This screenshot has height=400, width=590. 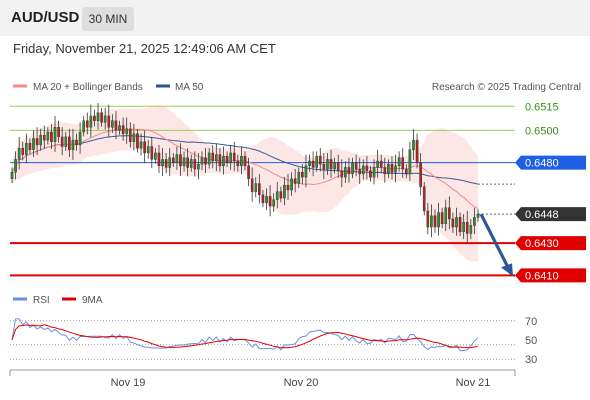 I want to click on ma50-legend-label: MA 50, so click(x=189, y=87).